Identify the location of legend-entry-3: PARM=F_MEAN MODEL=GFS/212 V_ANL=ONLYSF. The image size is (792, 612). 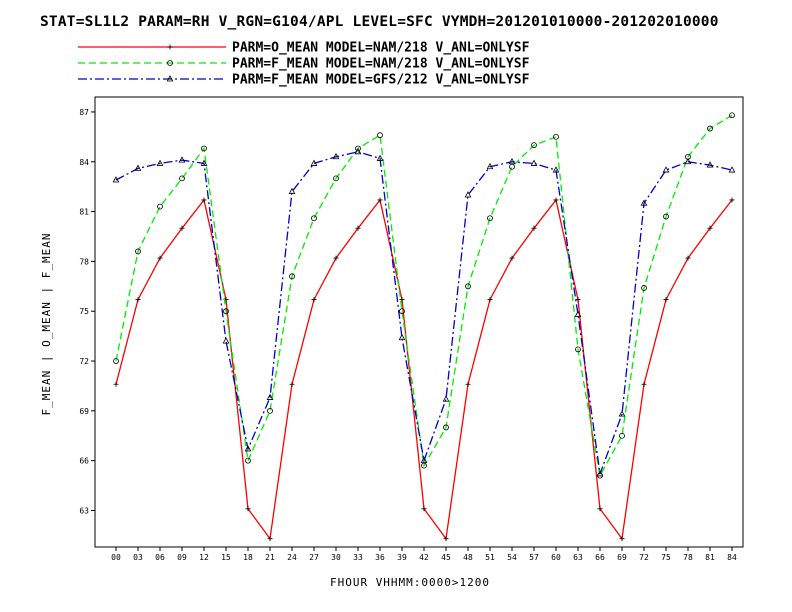
(304, 80).